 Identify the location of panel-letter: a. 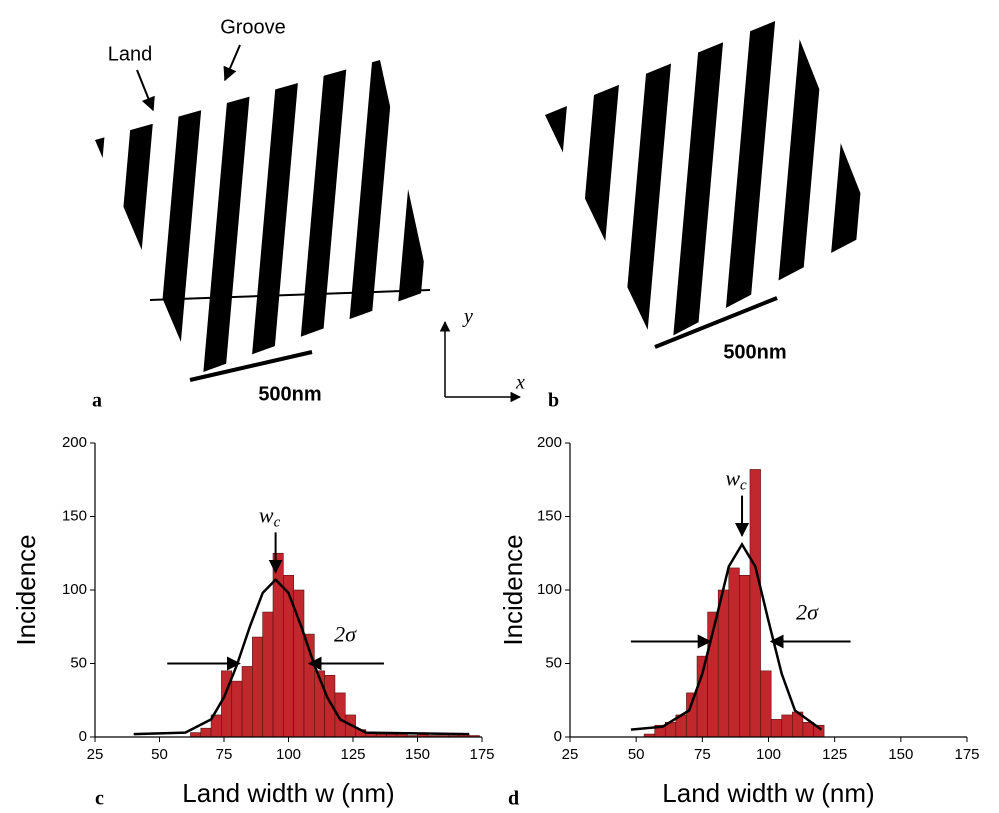
(97, 401).